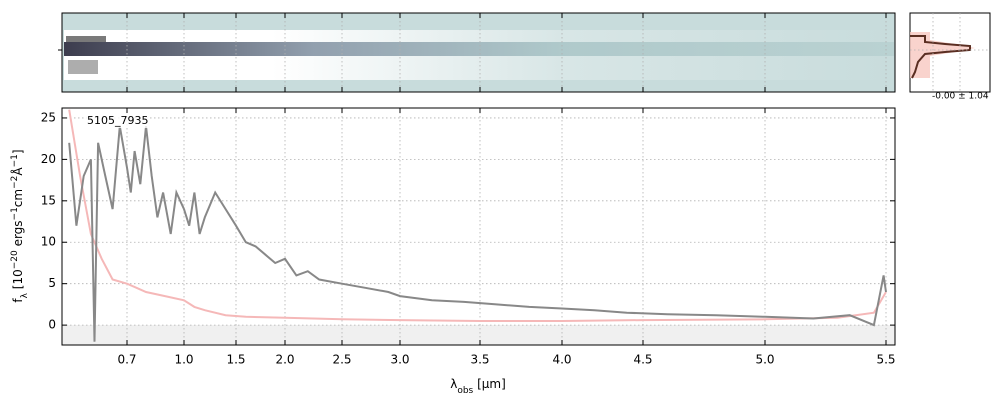 This screenshot has width=1000, height=404. Describe the element at coordinates (15, 182) in the screenshot. I see `label-part: −2` at that location.